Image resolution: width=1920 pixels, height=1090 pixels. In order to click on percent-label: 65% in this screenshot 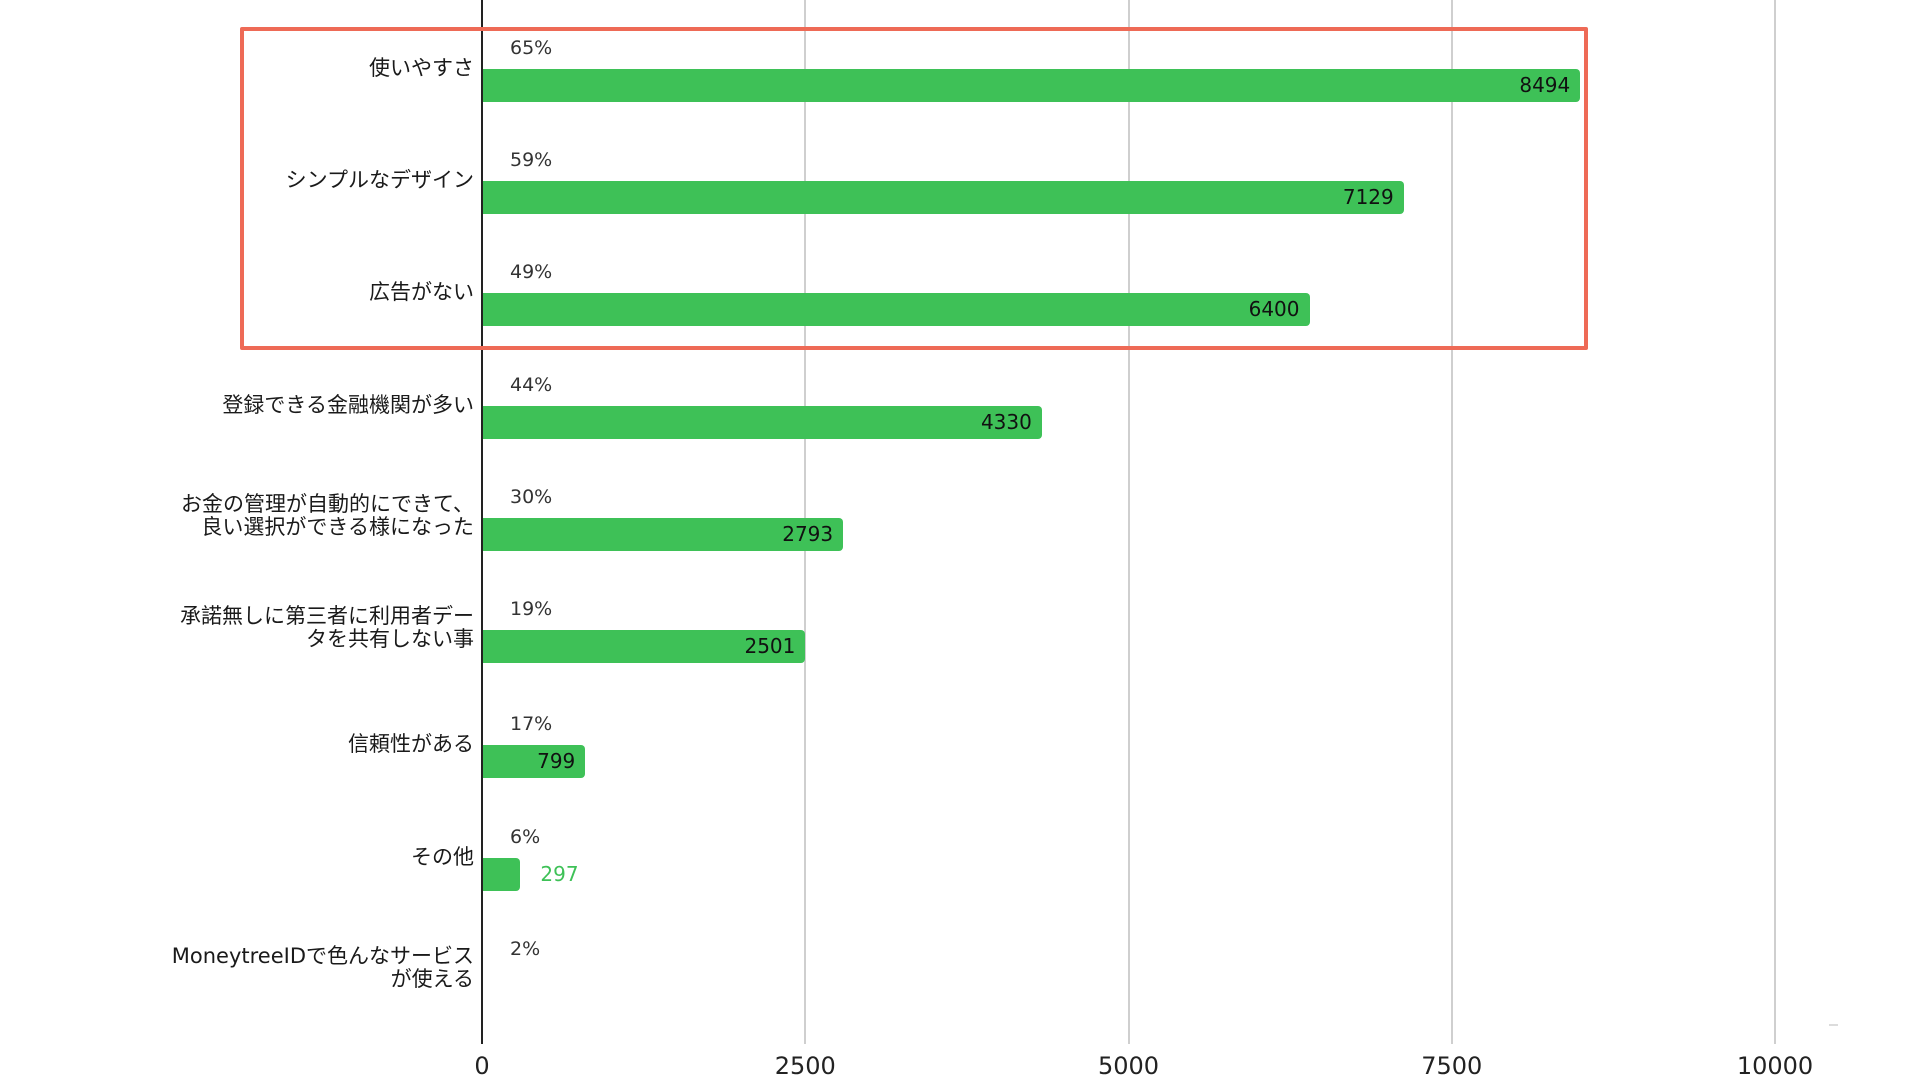, I will do `click(531, 48)`.